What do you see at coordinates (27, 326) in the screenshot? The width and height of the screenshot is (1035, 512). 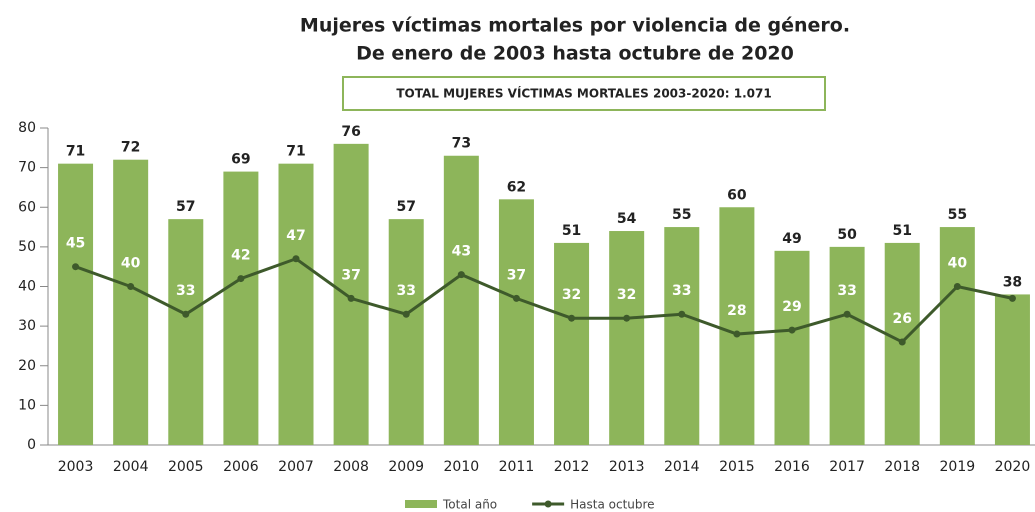 I see `y-tick-label: 30` at bounding box center [27, 326].